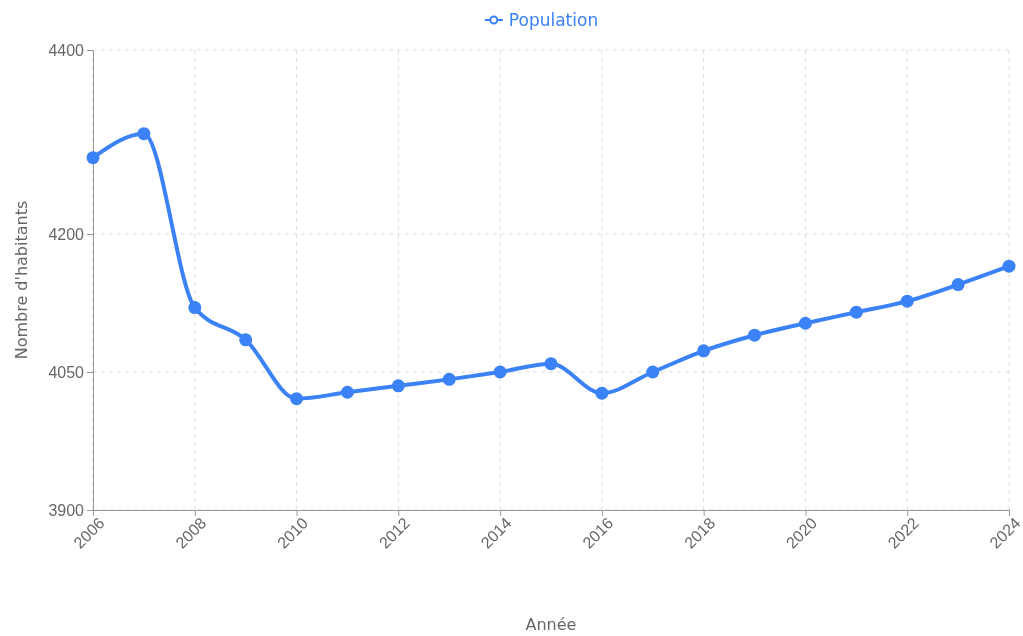 This screenshot has height=636, width=1023. I want to click on legend-label: Population, so click(553, 20).